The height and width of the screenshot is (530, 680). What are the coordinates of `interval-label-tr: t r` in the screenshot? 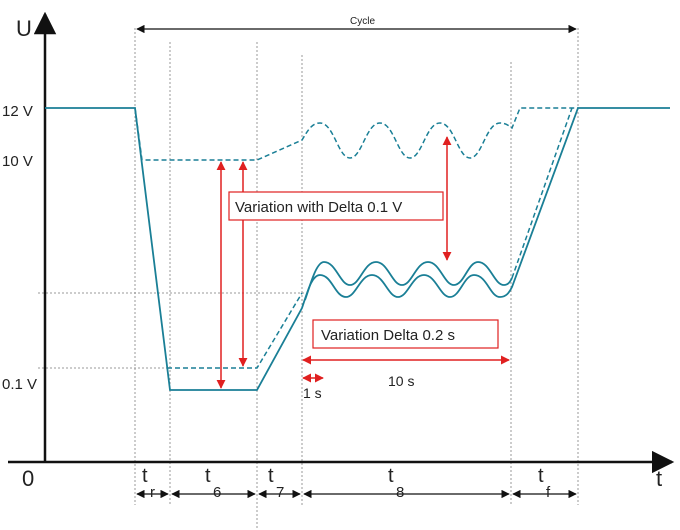 It's located at (148, 483).